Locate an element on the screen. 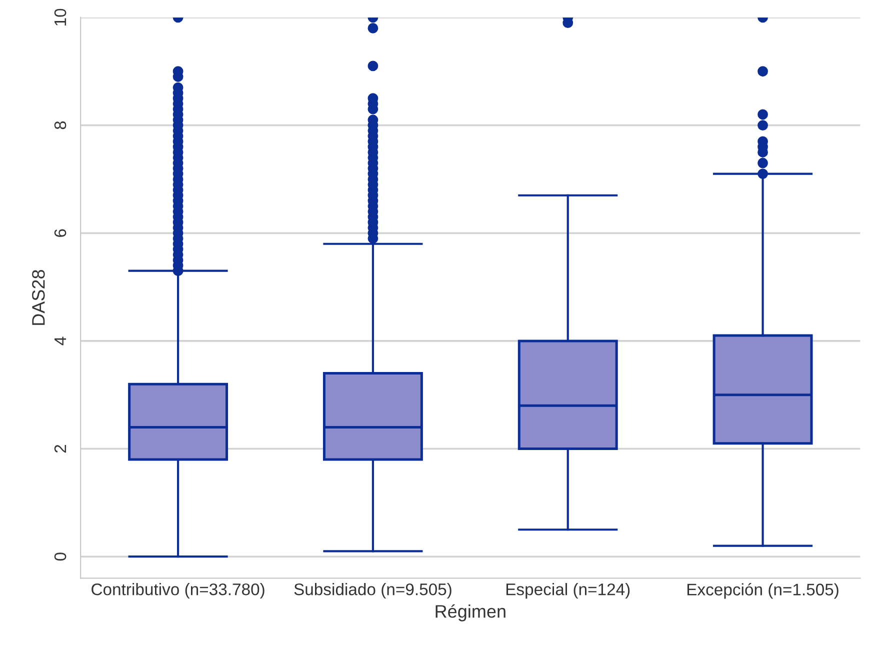 The height and width of the screenshot is (646, 876). y-tick-label: 8 is located at coordinates (60, 125).